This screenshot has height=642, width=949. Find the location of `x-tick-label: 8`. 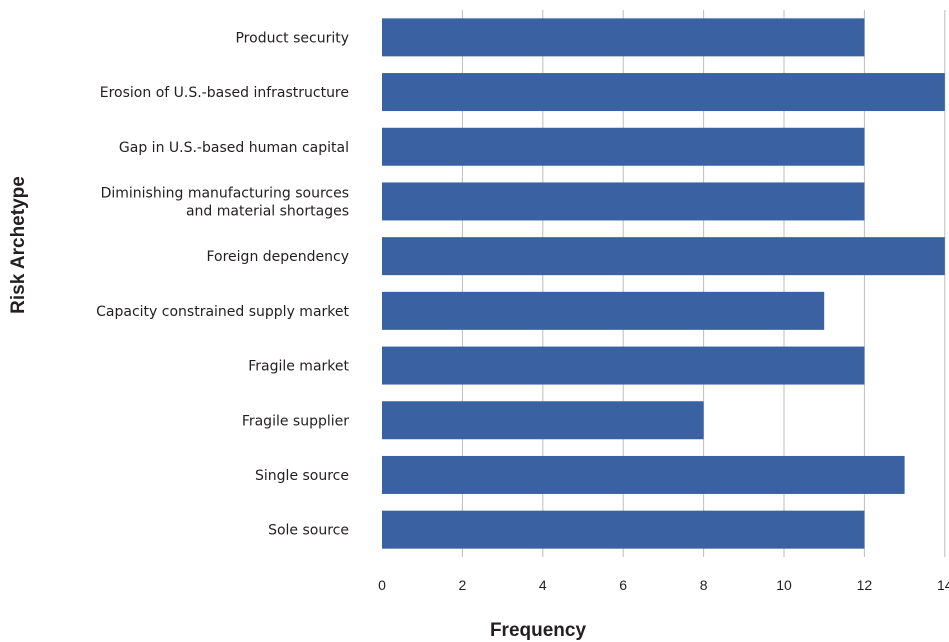

x-tick-label: 8 is located at coordinates (704, 585).